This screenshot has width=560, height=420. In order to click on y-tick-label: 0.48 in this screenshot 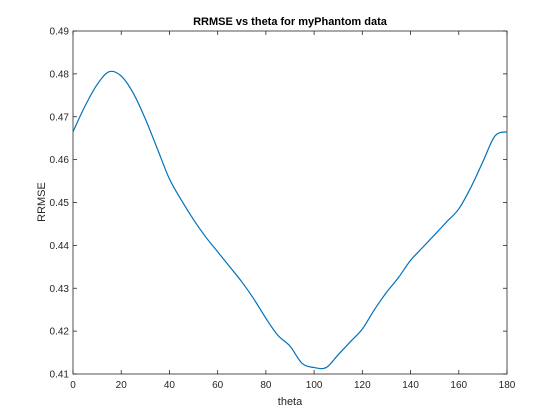, I will do `click(60, 74)`.